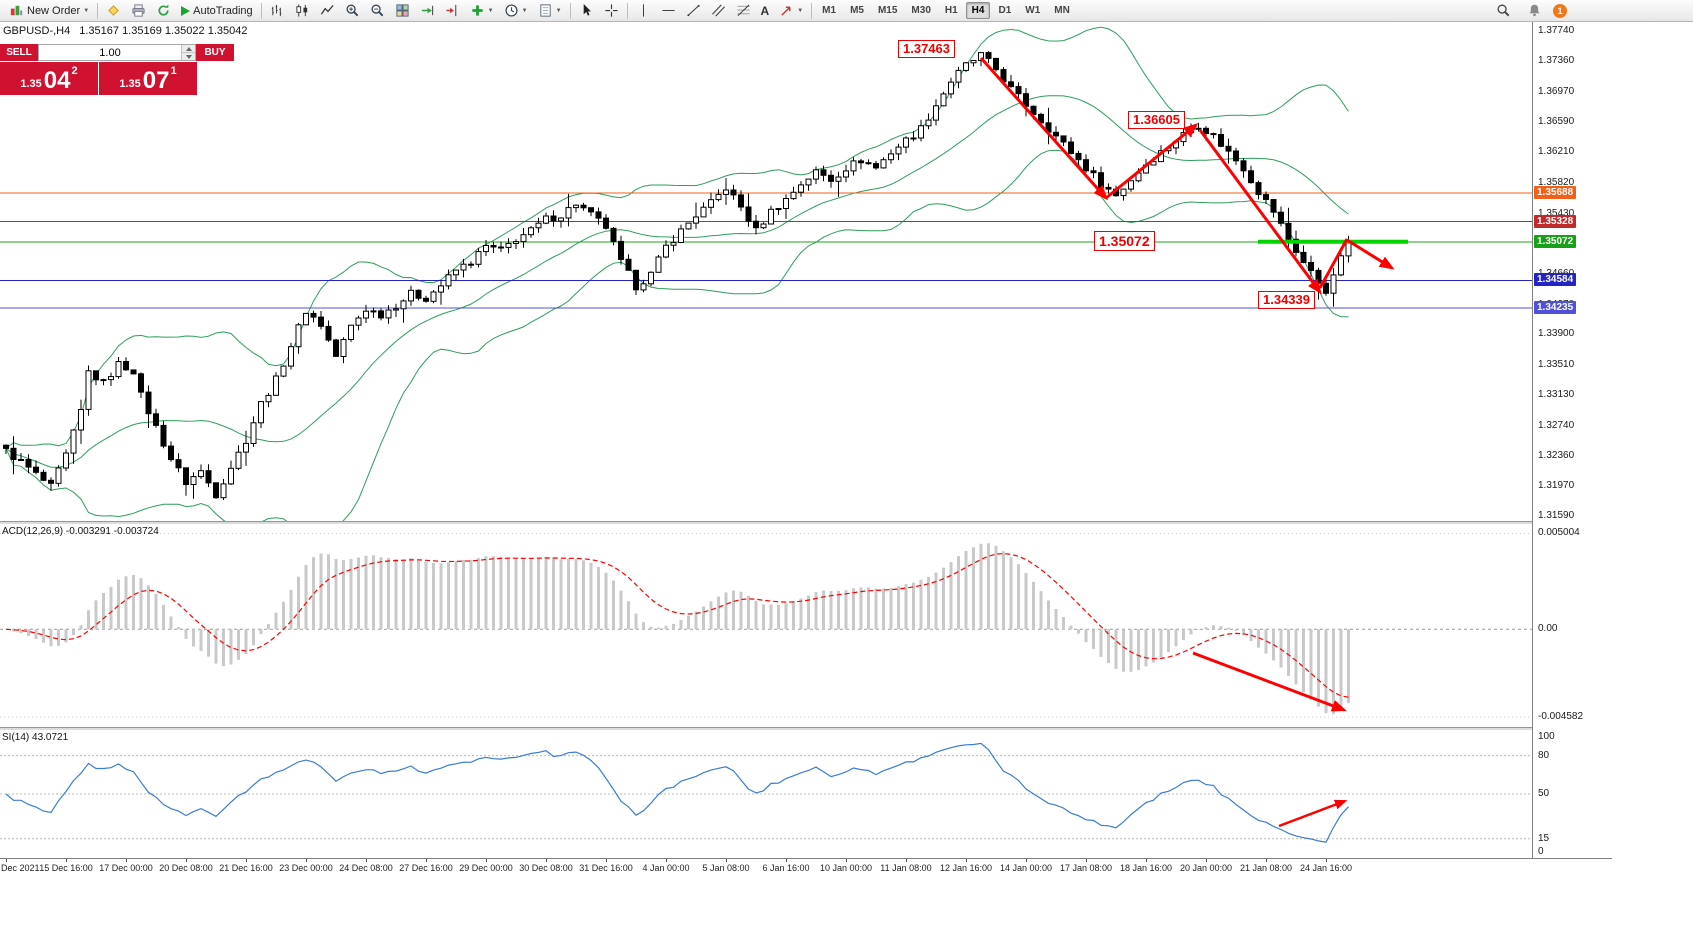 This screenshot has width=1693, height=943. I want to click on time-label: 20 Dec 08:00, so click(186, 868).